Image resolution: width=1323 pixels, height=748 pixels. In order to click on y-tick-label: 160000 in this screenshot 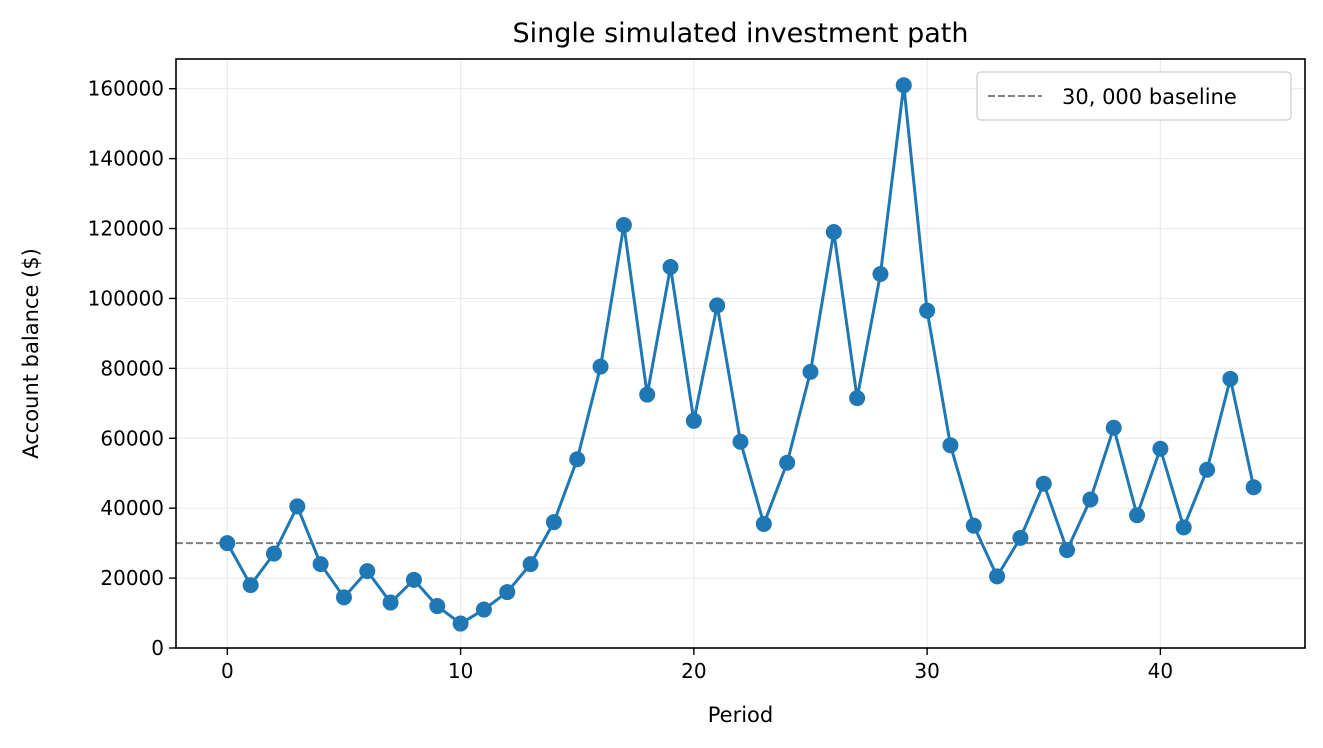, I will do `click(126, 89)`.